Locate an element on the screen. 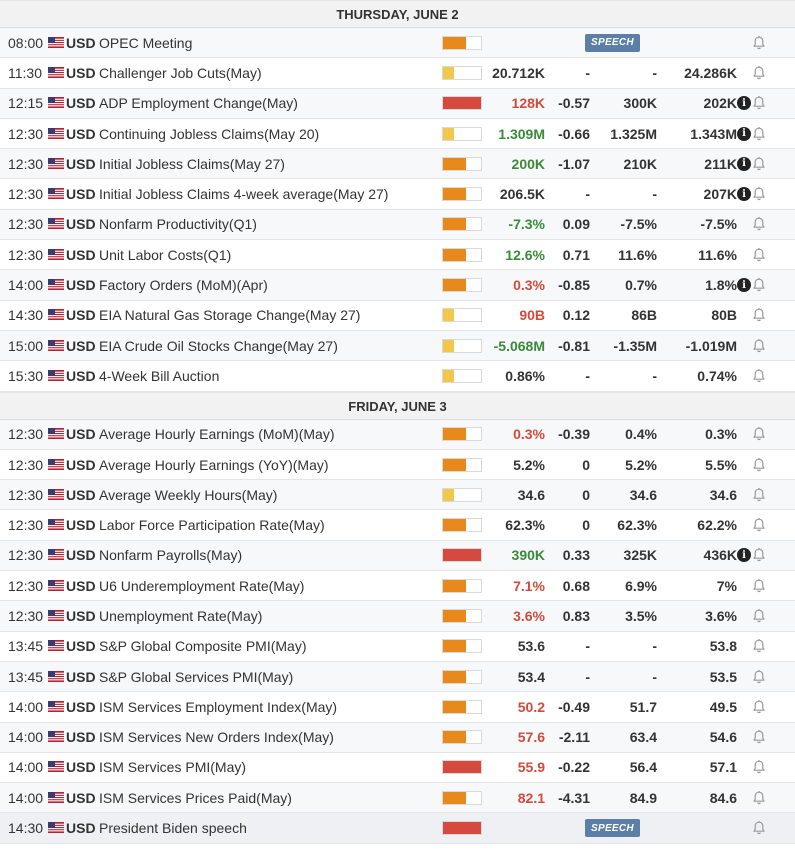 This screenshot has height=850, width=795. event-name: ADP Employment Change(May) is located at coordinates (198, 103).